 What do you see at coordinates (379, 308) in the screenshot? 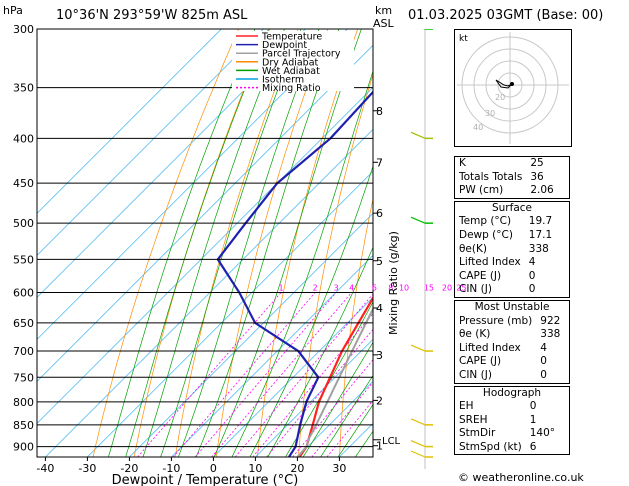
I see `height-km-label: 4` at bounding box center [379, 308].